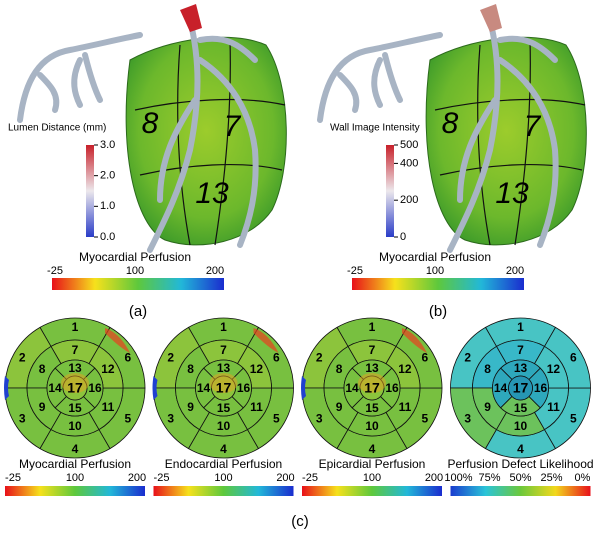 The width and height of the screenshot is (601, 535). Describe the element at coordinates (521, 426) in the screenshot. I see `segment-label: 10` at that location.